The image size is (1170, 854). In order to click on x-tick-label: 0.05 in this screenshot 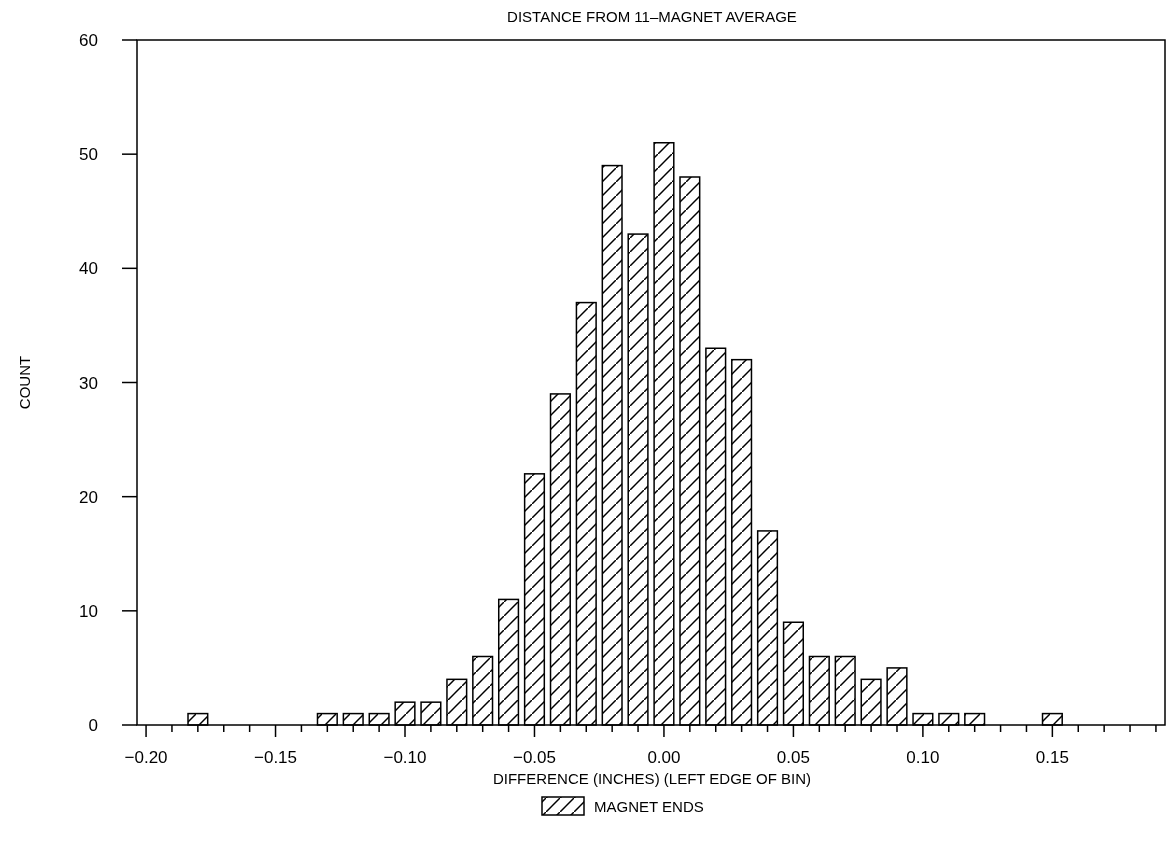, I will do `click(793, 757)`.